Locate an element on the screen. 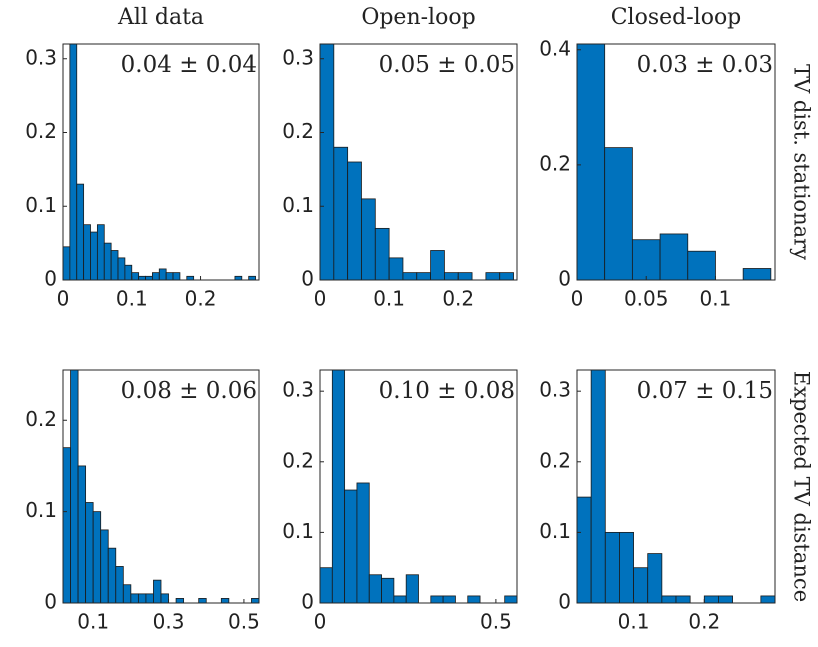 This screenshot has height=647, width=818. annotation: 0.05 ± 0.05 is located at coordinates (447, 65).